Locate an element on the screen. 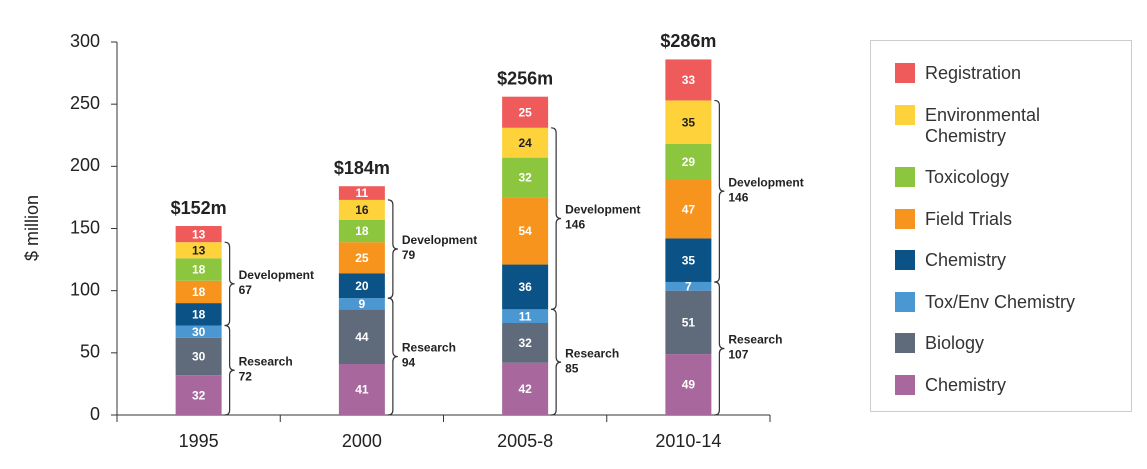 This screenshot has height=469, width=1147. y-tick-label: 150 is located at coordinates (85, 227).